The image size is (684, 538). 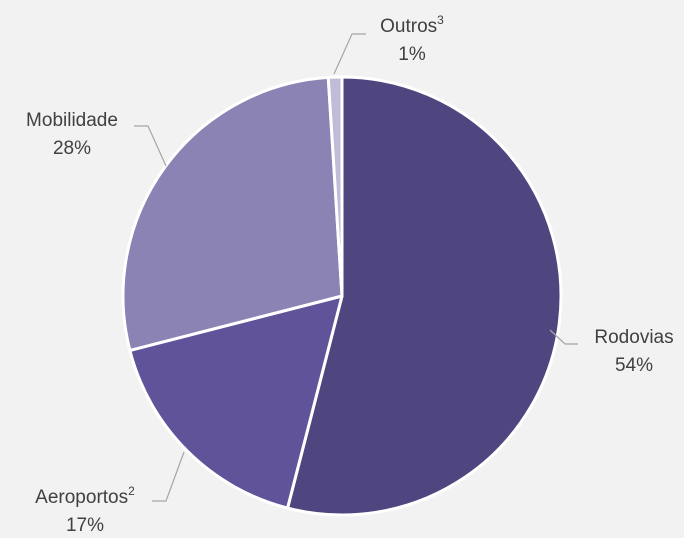 What do you see at coordinates (150, 146) in the screenshot?
I see `leader-line-mobilidade` at bounding box center [150, 146].